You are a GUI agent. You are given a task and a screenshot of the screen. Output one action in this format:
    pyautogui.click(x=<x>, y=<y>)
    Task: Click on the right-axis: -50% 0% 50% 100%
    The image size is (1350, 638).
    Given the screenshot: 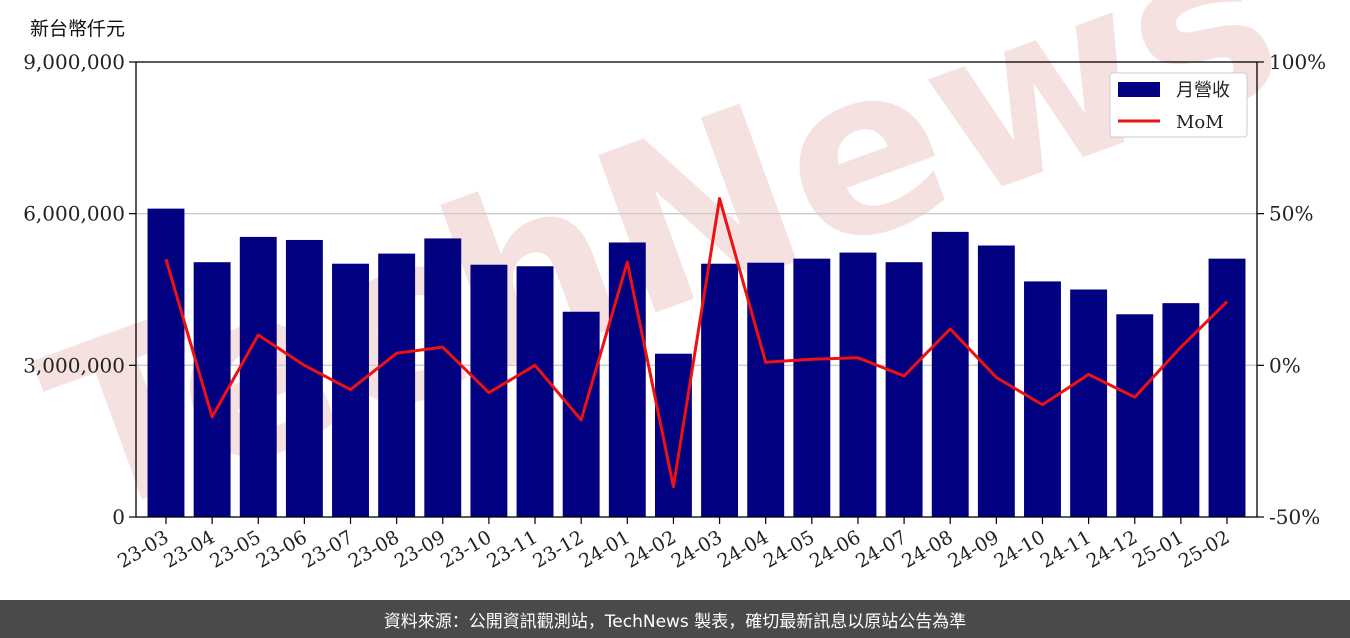 What is the action you would take?
    pyautogui.click(x=1291, y=289)
    